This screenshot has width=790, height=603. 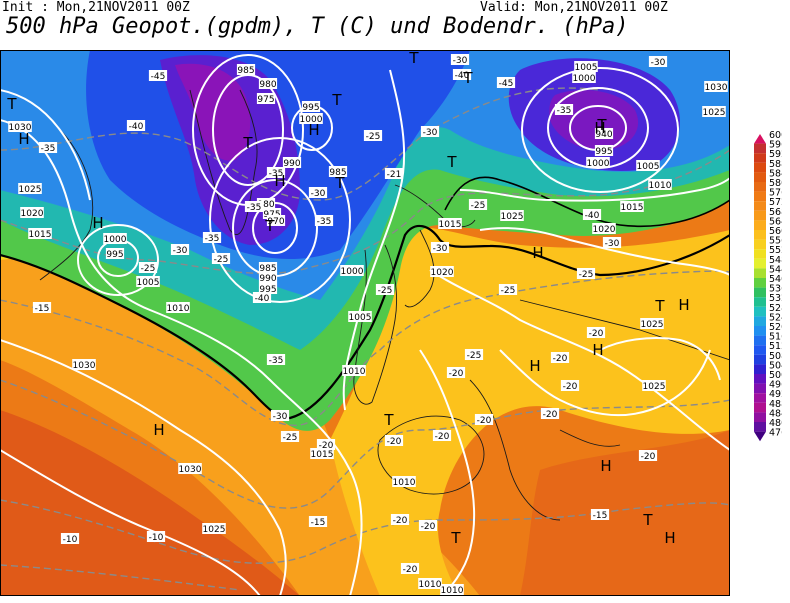 I want to click on legend-label: 528, so click(x=775, y=308).